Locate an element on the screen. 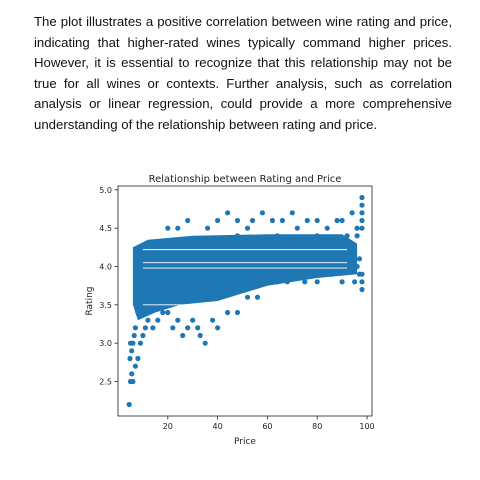 The height and width of the screenshot is (480, 480). x-tick-label: 80 is located at coordinates (317, 426).